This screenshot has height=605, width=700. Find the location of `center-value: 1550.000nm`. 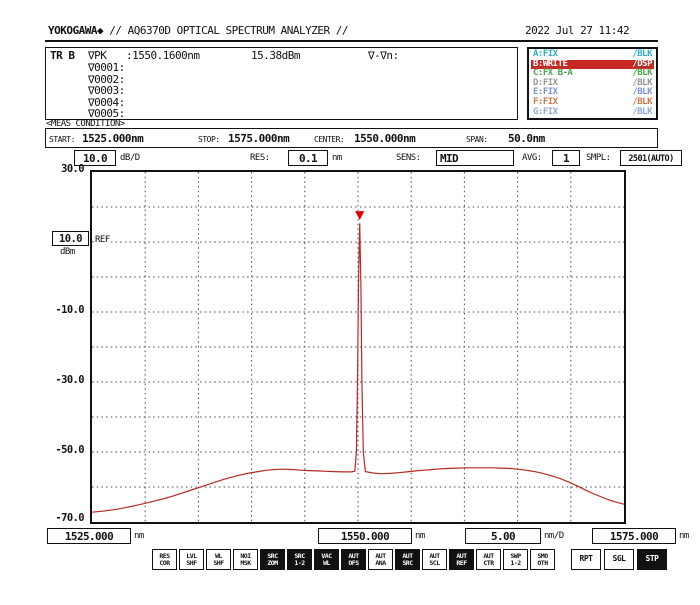

center-value: 1550.000nm is located at coordinates (385, 138).